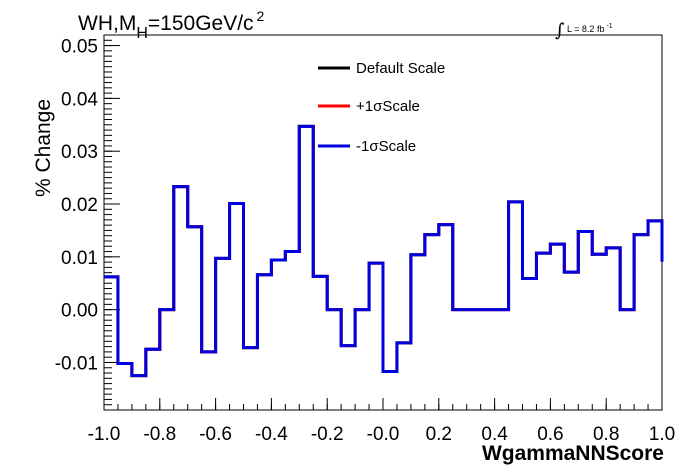 This screenshot has width=696, height=472. I want to click on title-main: WH,M, so click(107, 23).